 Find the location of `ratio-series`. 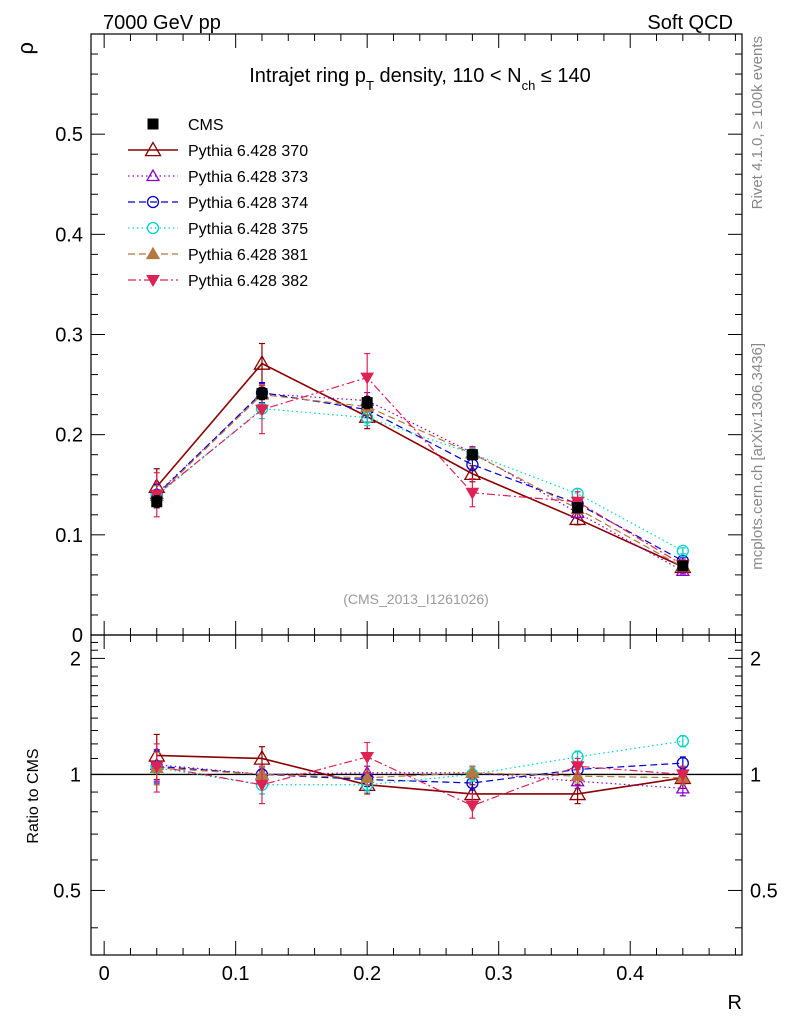

ratio-series is located at coordinates (420, 776).